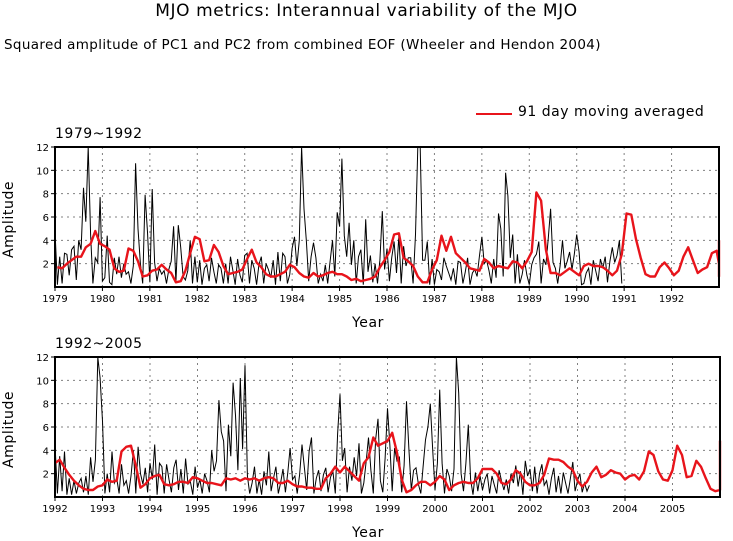 This screenshot has width=733, height=541. What do you see at coordinates (292, 509) in the screenshot?
I see `x-tick-label: 1997` at bounding box center [292, 509].